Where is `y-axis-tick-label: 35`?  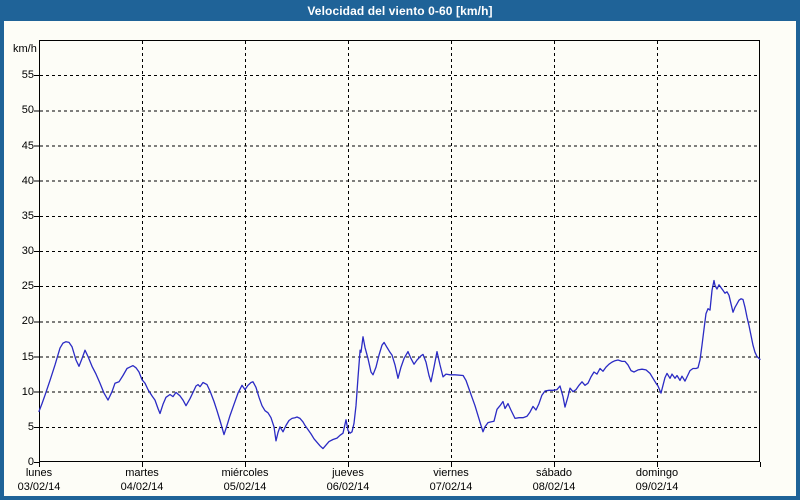
y-axis-tick-label: 35 is located at coordinates (27, 215).